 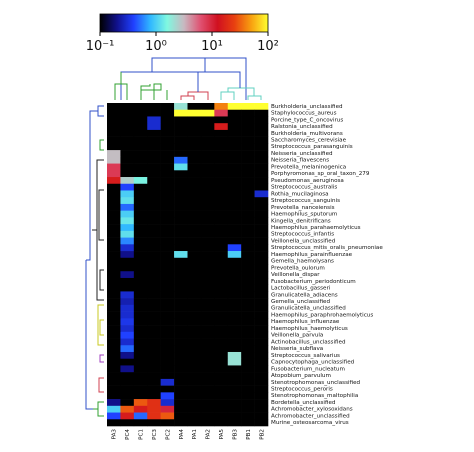 I want to click on row-label: Streptococcus_infantis, so click(x=302, y=235).